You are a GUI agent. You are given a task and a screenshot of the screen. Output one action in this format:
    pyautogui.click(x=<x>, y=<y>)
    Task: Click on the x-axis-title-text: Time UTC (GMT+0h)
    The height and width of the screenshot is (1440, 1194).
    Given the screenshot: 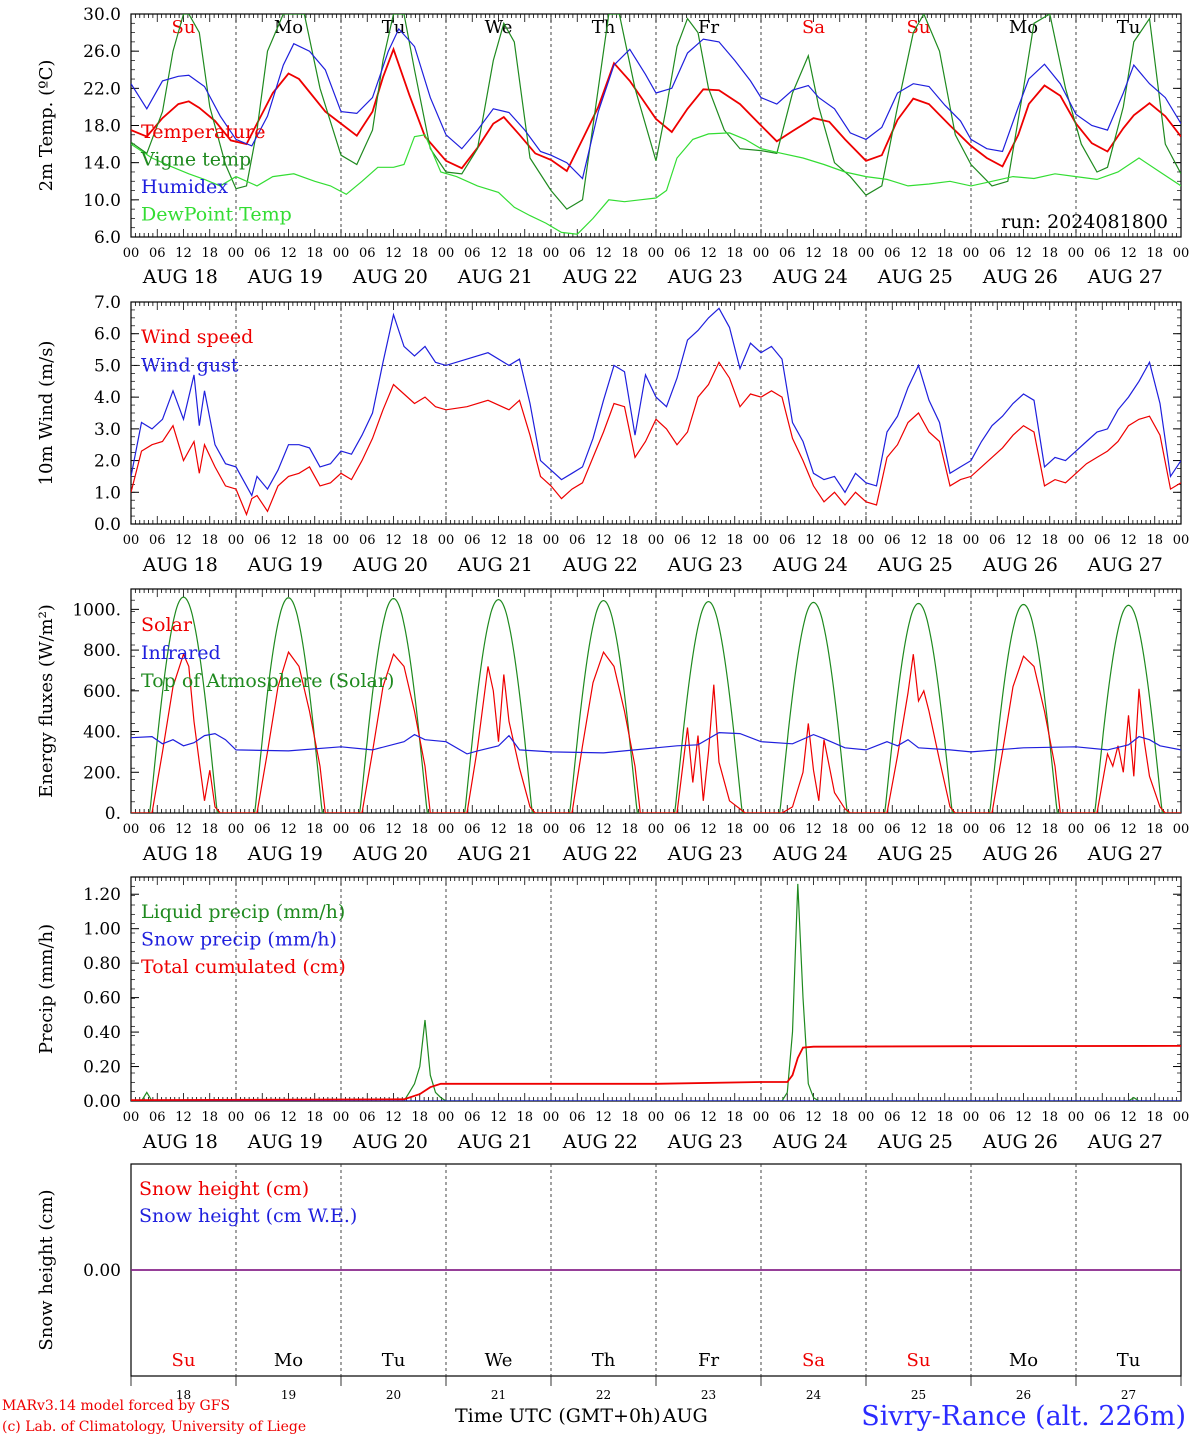 What is the action you would take?
    pyautogui.click(x=558, y=1416)
    